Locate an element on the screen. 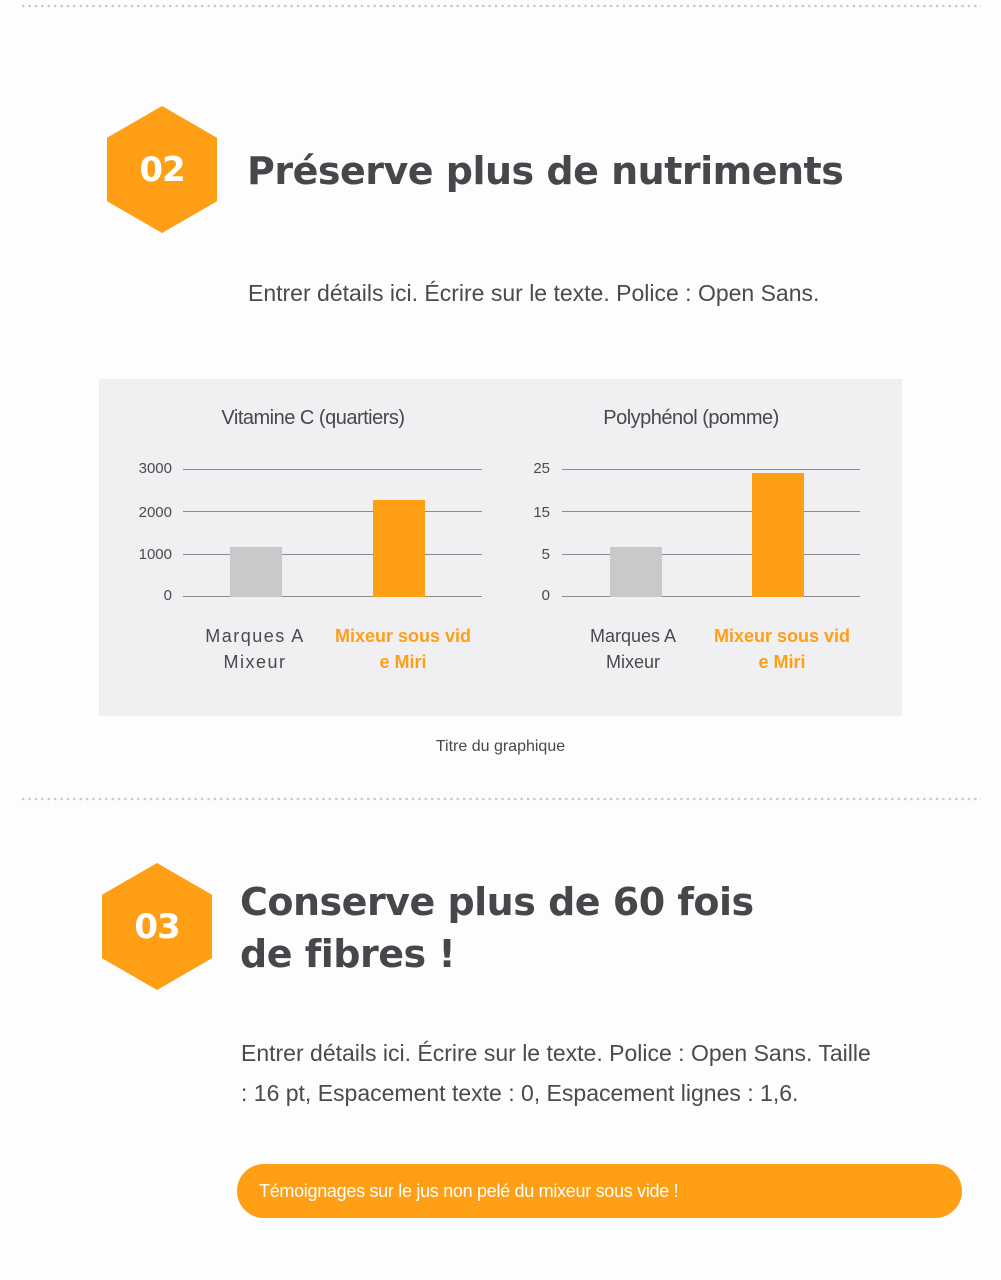  y-tick-label: 15 is located at coordinates (541, 512).